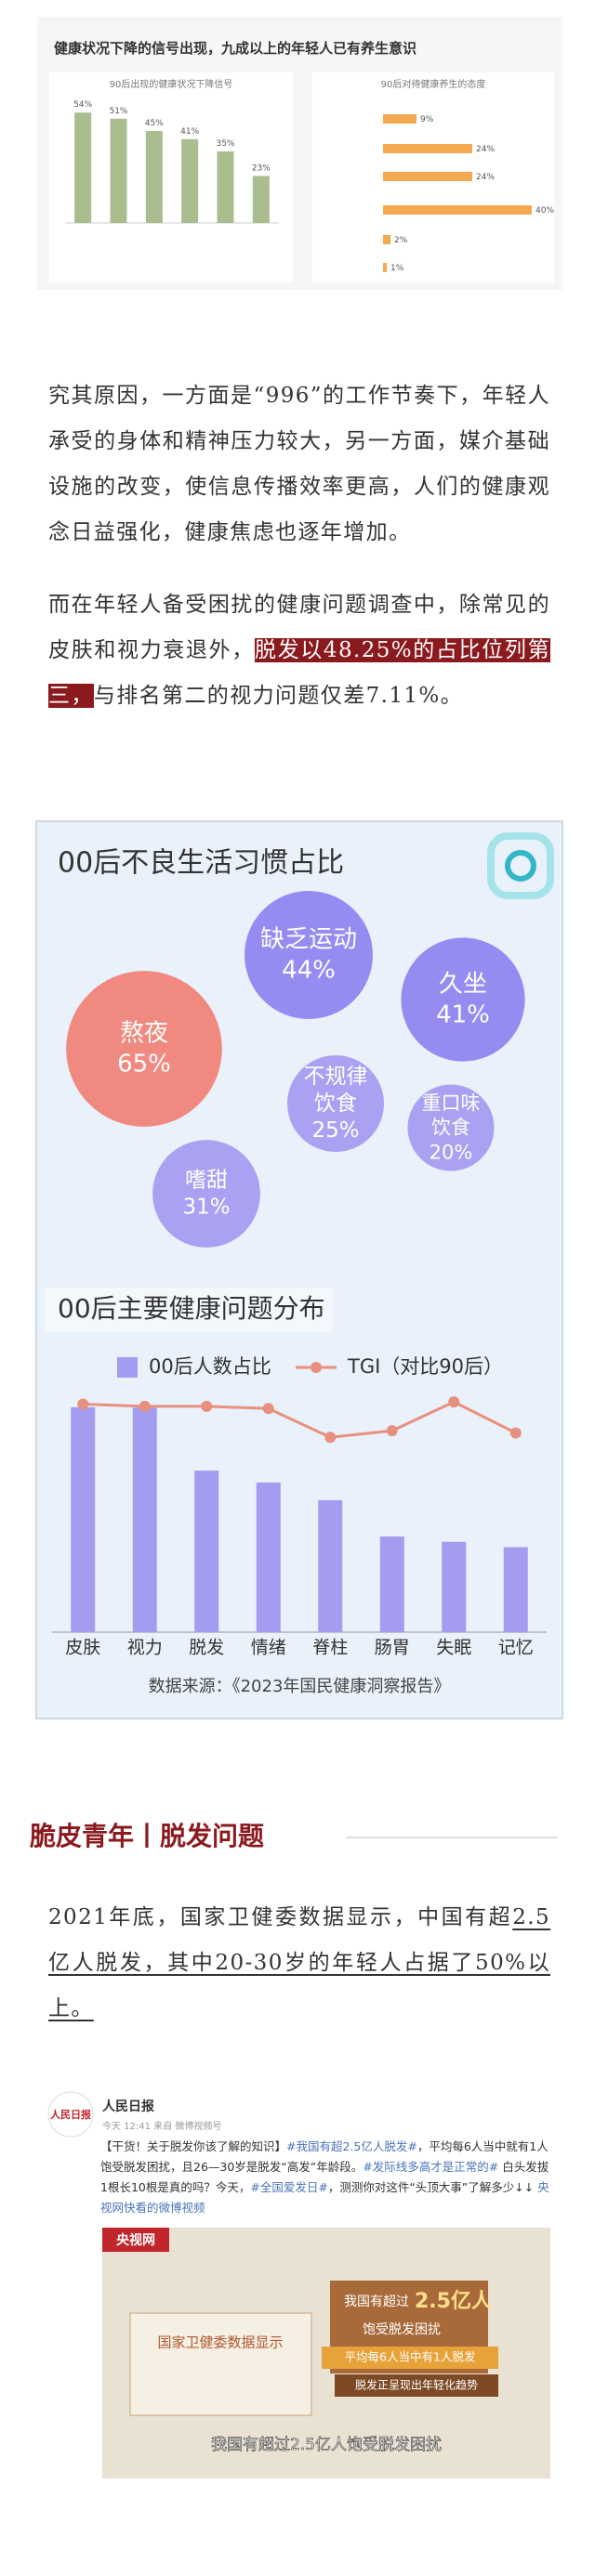 This screenshot has height=2576, width=595. I want to click on bubble-category: 嗜甜, so click(206, 1180).